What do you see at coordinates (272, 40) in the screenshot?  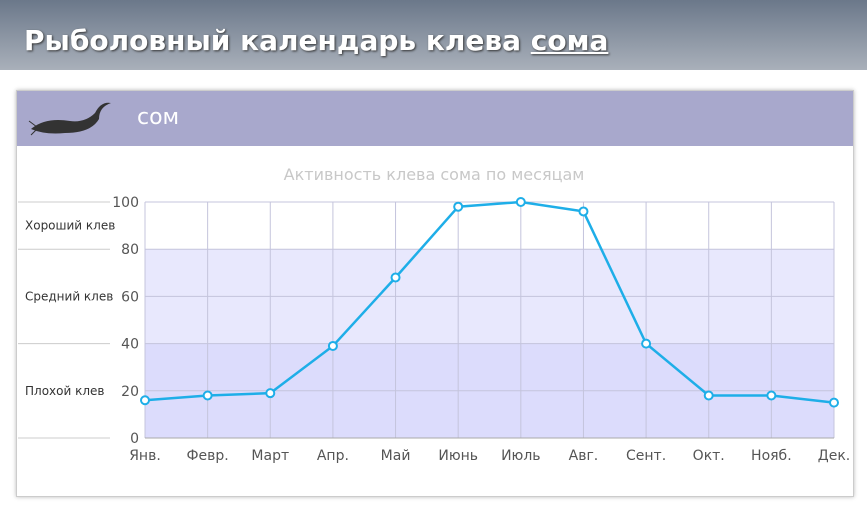 I see `title-text: Рыболовный календарь клева` at bounding box center [272, 40].